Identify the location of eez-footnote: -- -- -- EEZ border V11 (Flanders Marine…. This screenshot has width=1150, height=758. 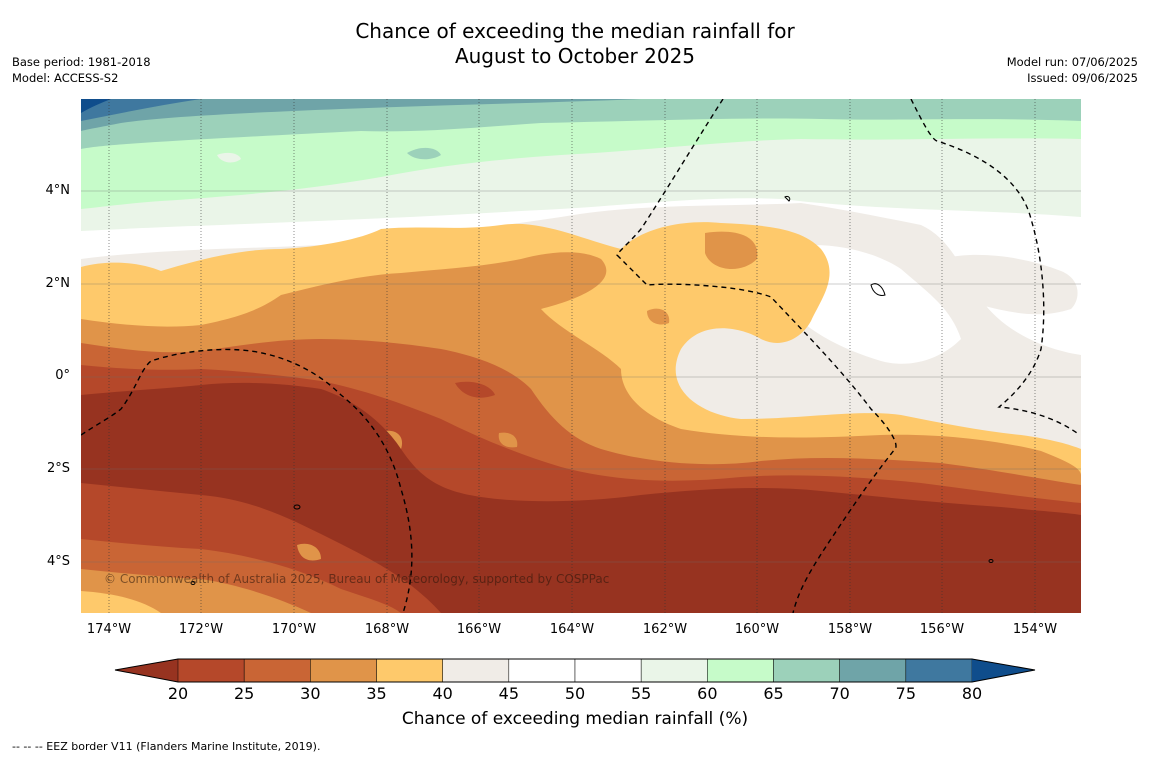
(166, 746).